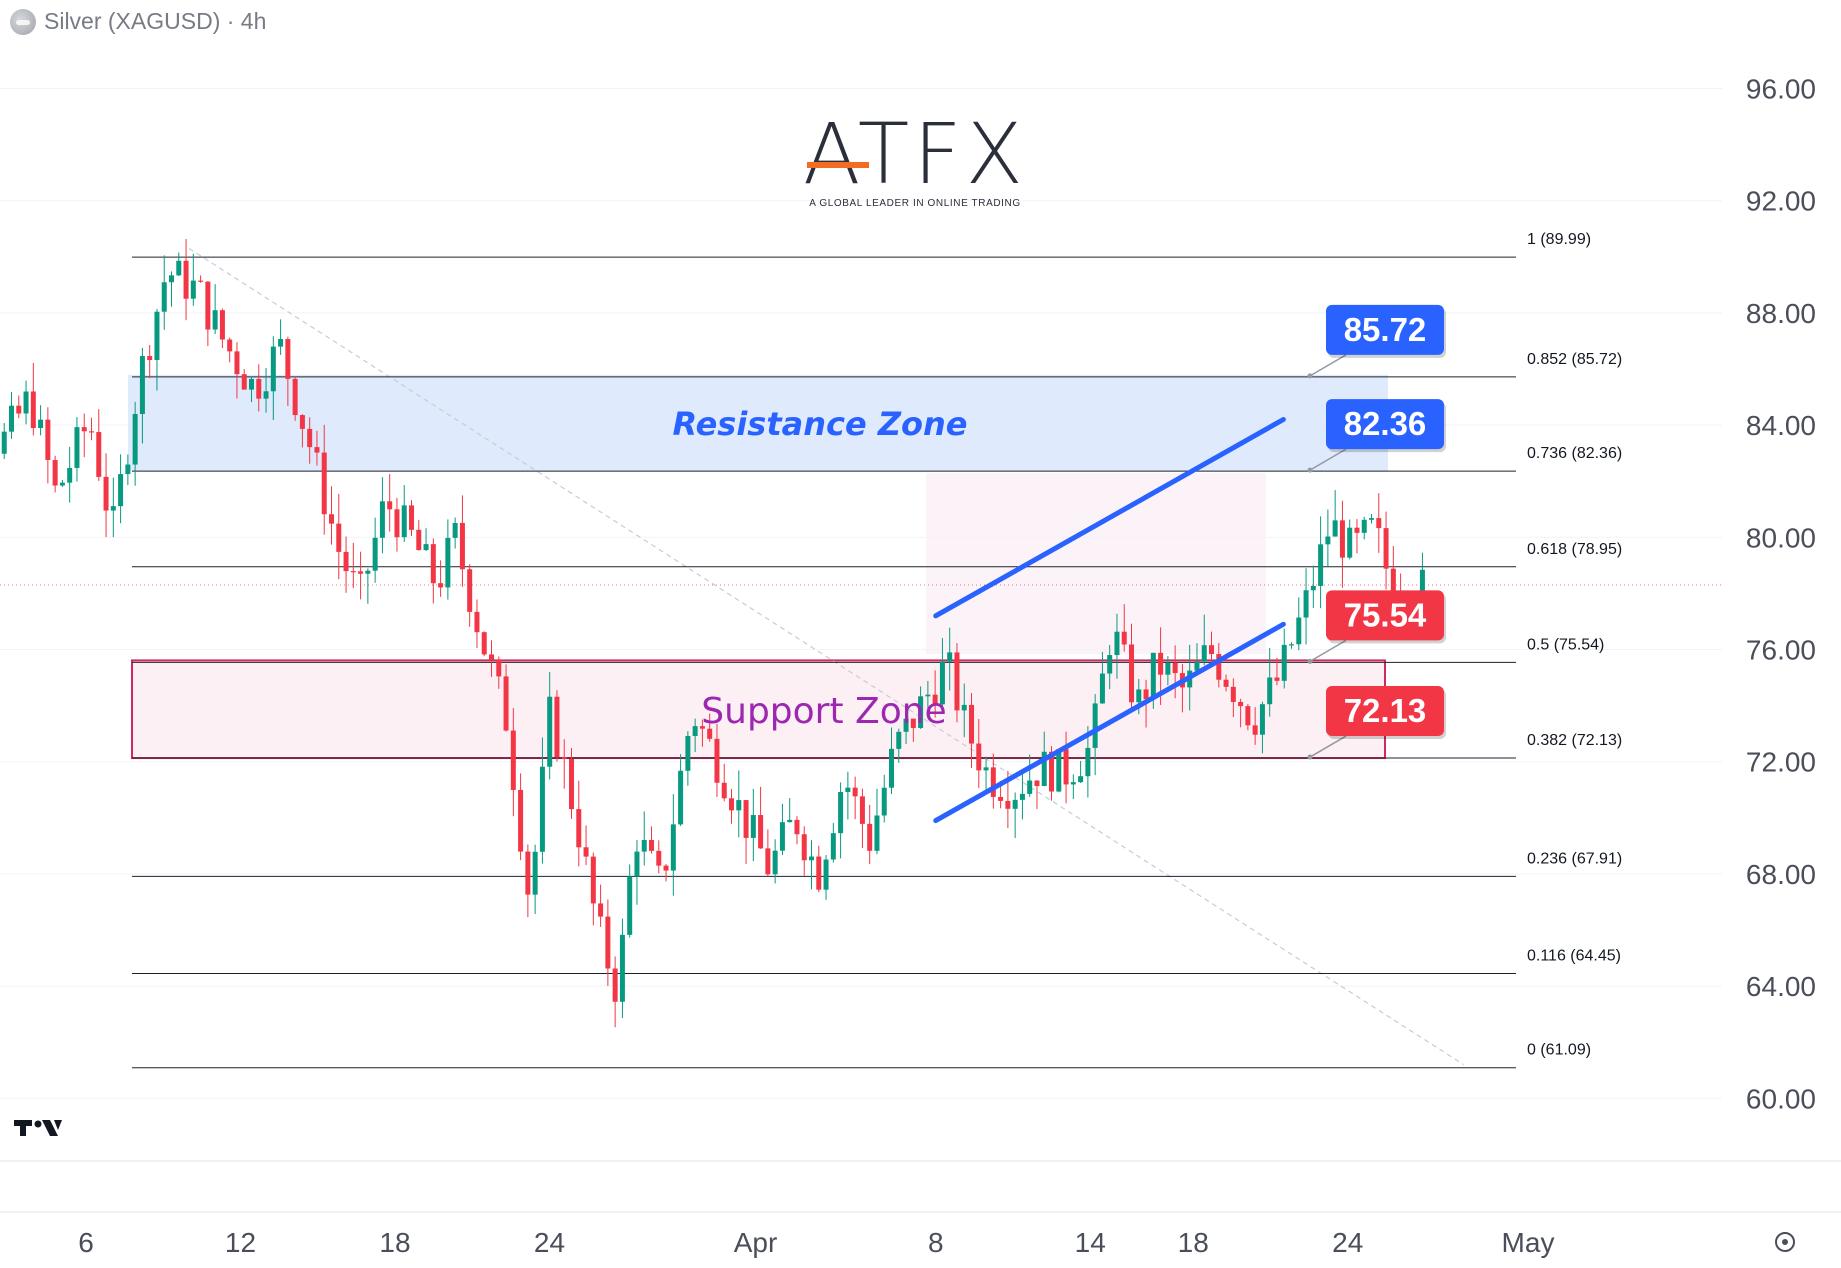  I want to click on time-tick-0: 6, so click(86, 1242).